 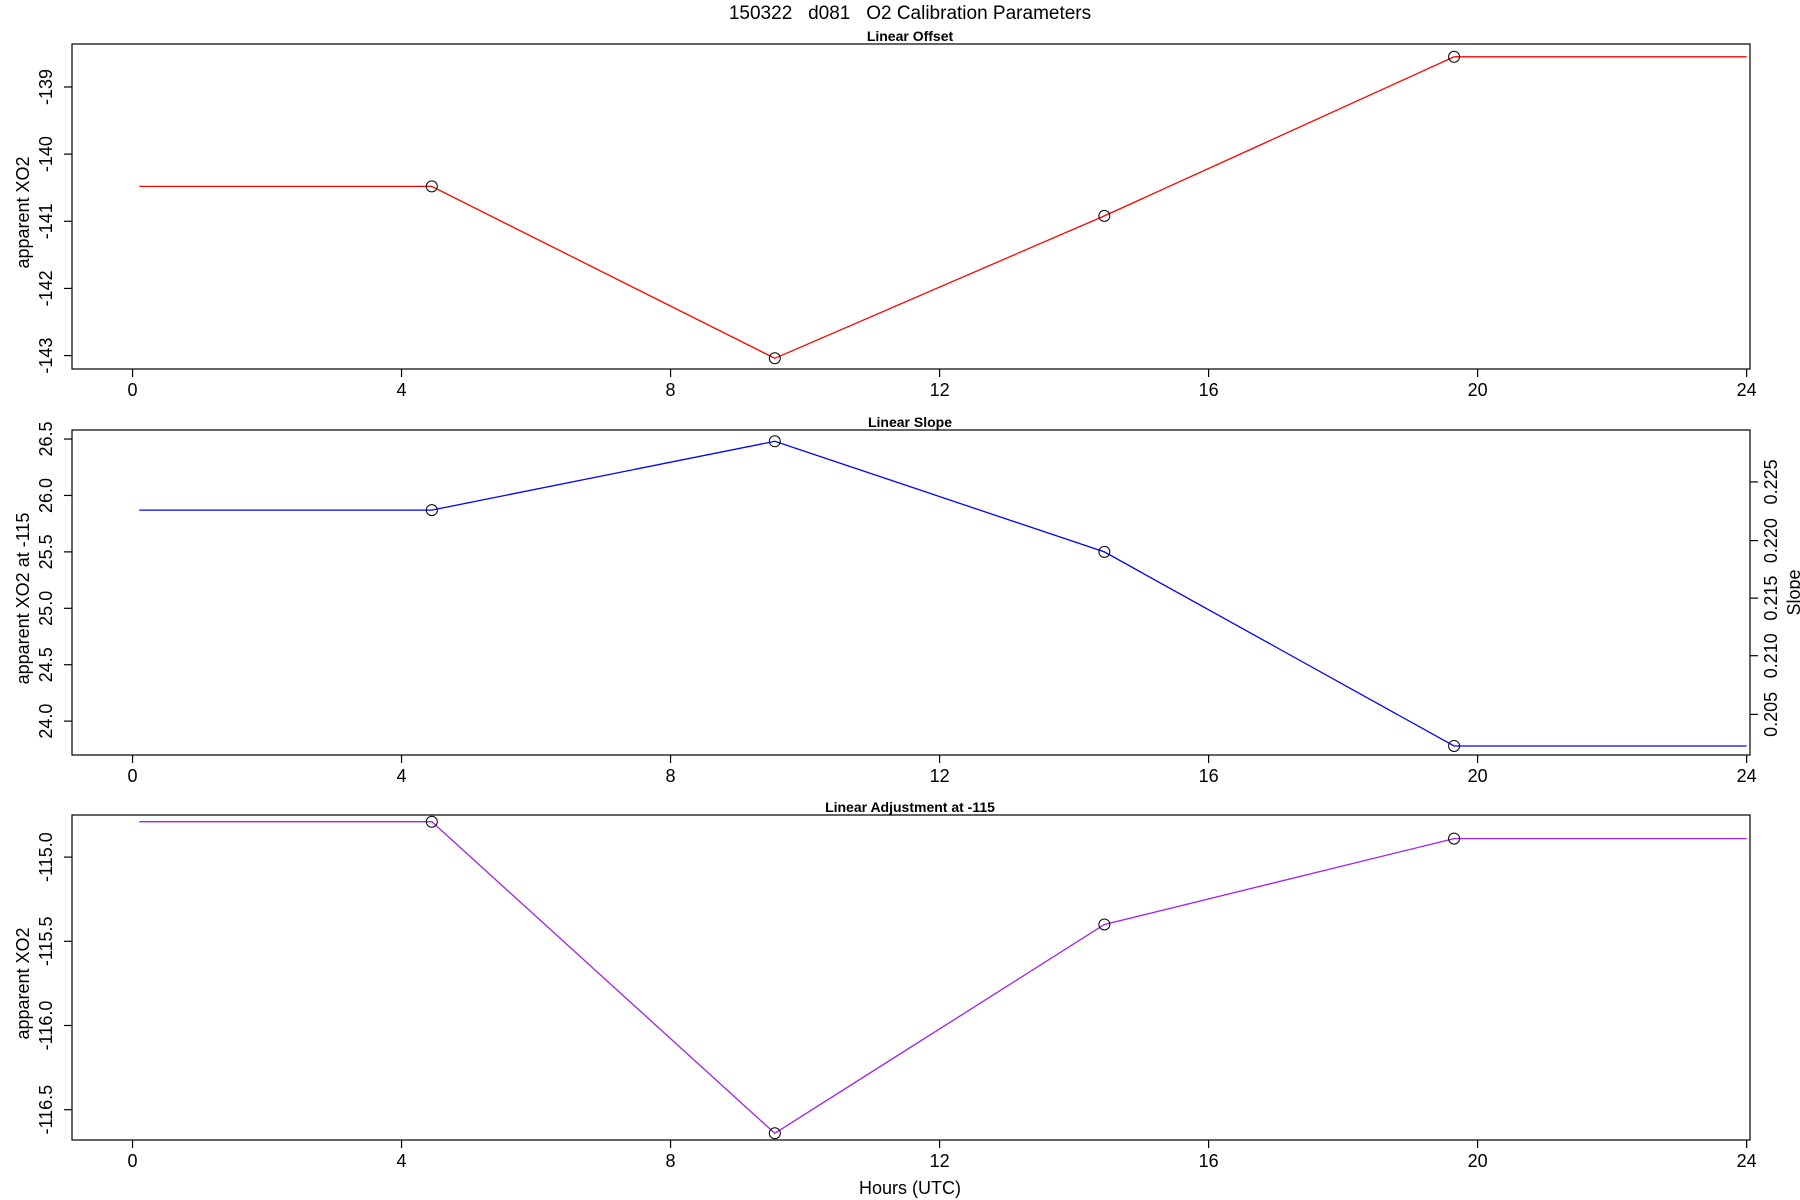 I want to click on panel-2-y2-tick-label: 0.205, so click(x=1771, y=714).